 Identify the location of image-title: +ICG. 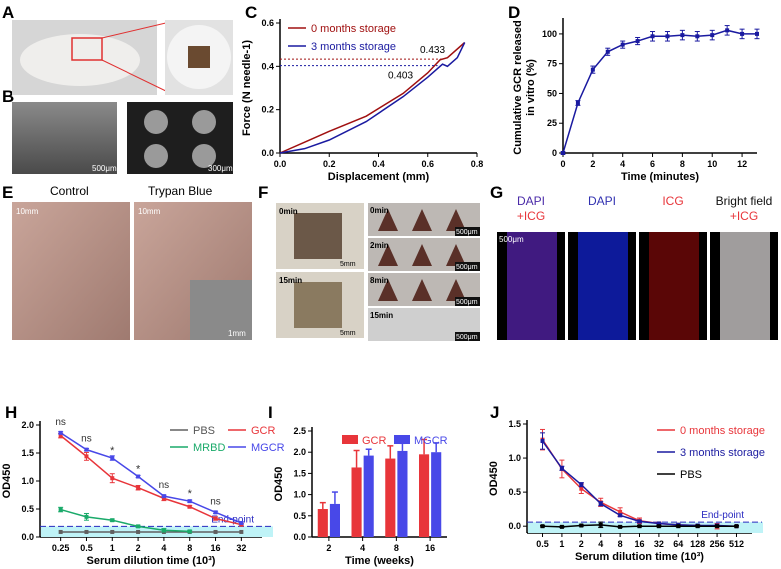
(744, 216).